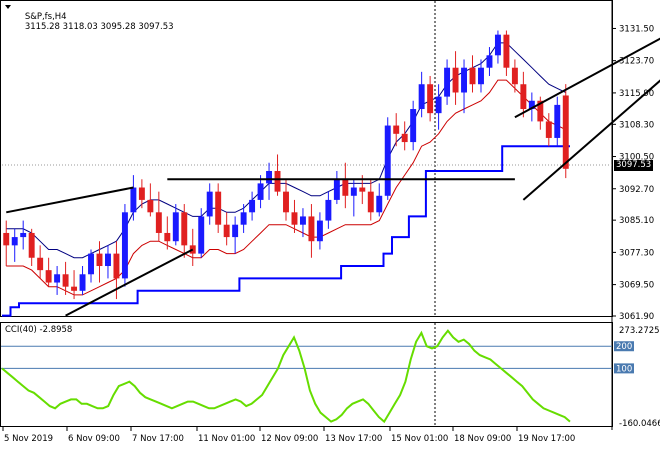  I want to click on ohlc-values: 3115.28 3118.03 3095.28 3097.53, so click(99, 27).